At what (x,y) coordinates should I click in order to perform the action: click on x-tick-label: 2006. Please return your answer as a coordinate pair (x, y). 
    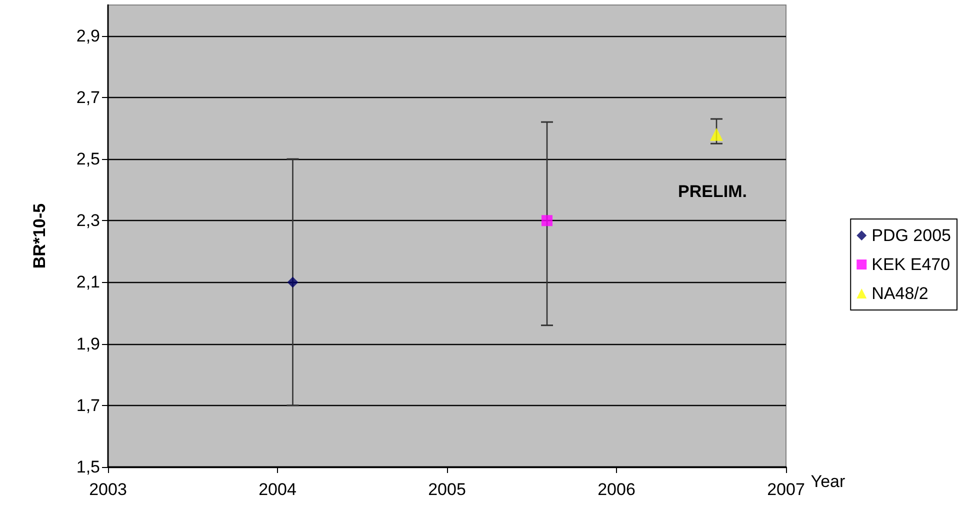
    Looking at the image, I should click on (617, 489).